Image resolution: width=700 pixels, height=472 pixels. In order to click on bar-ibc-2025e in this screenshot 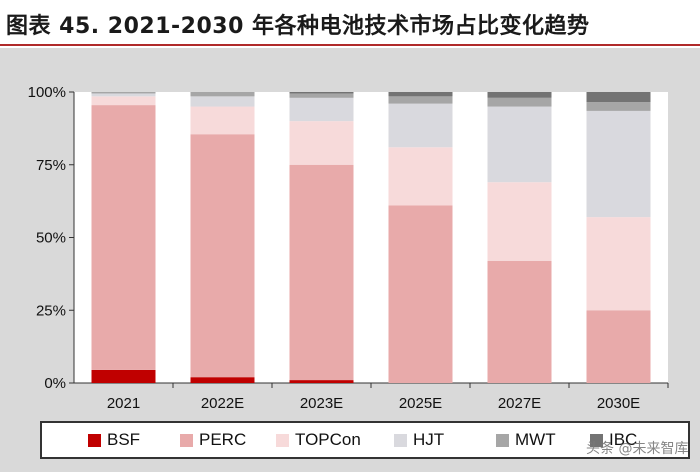, I will do `click(420, 94)`.